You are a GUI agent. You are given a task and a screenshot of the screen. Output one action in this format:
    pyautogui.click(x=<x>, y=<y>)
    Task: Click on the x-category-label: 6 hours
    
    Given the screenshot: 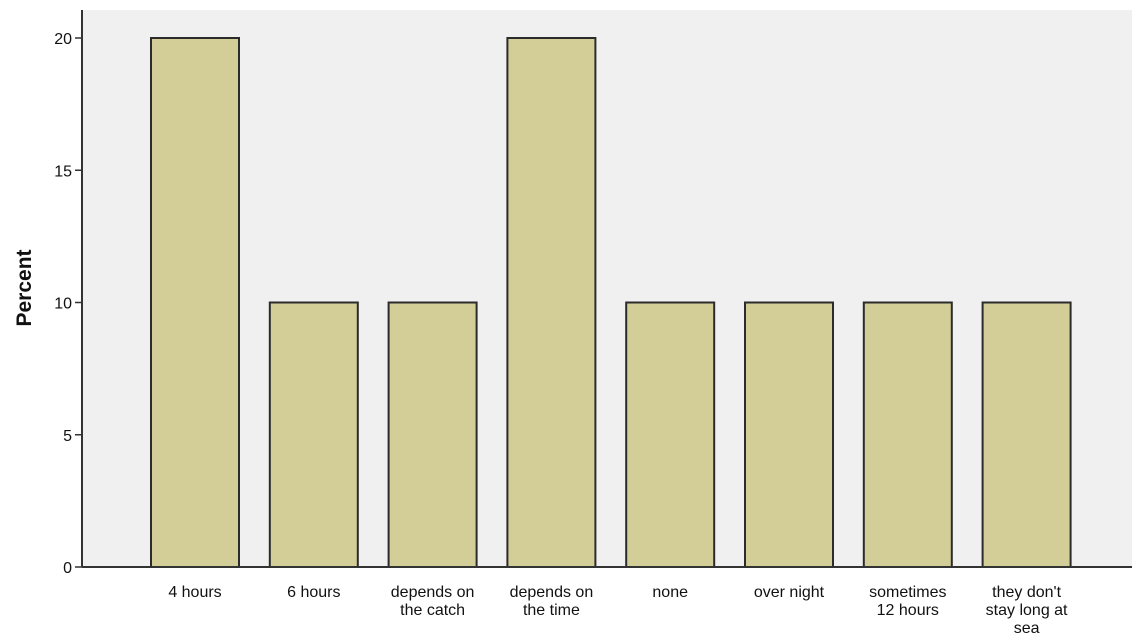 What is the action you would take?
    pyautogui.click(x=313, y=592)
    